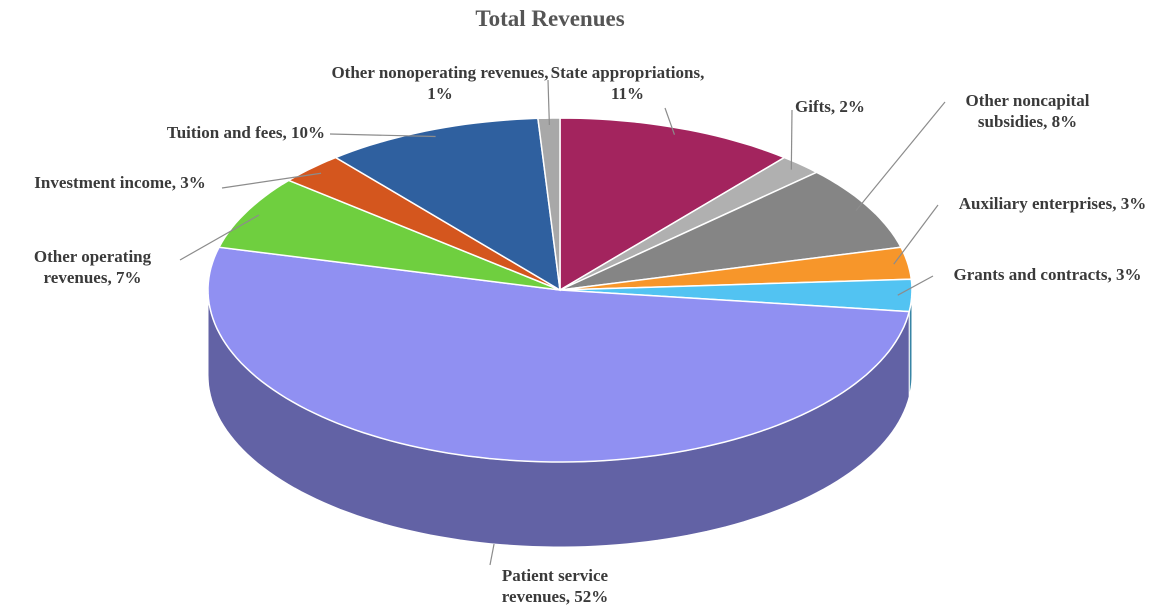 This screenshot has width=1168, height=613. What do you see at coordinates (245, 132) in the screenshot?
I see `data-label: Tuition and fees, 10%` at bounding box center [245, 132].